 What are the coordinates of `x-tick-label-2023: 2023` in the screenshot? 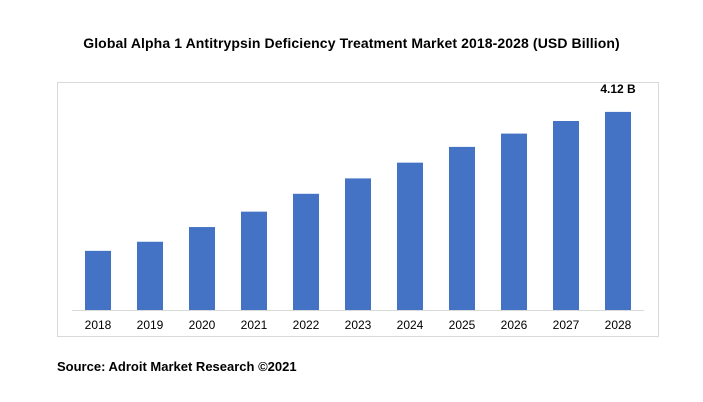 It's located at (358, 325).